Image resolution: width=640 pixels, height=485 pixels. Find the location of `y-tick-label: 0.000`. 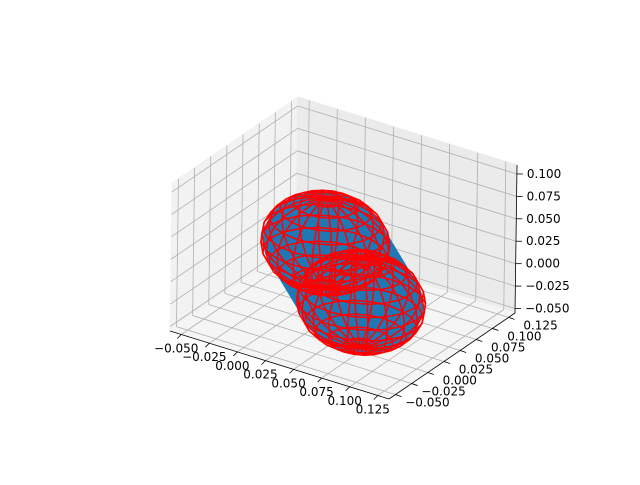

y-tick-label: 0.000 is located at coordinates (460, 381).